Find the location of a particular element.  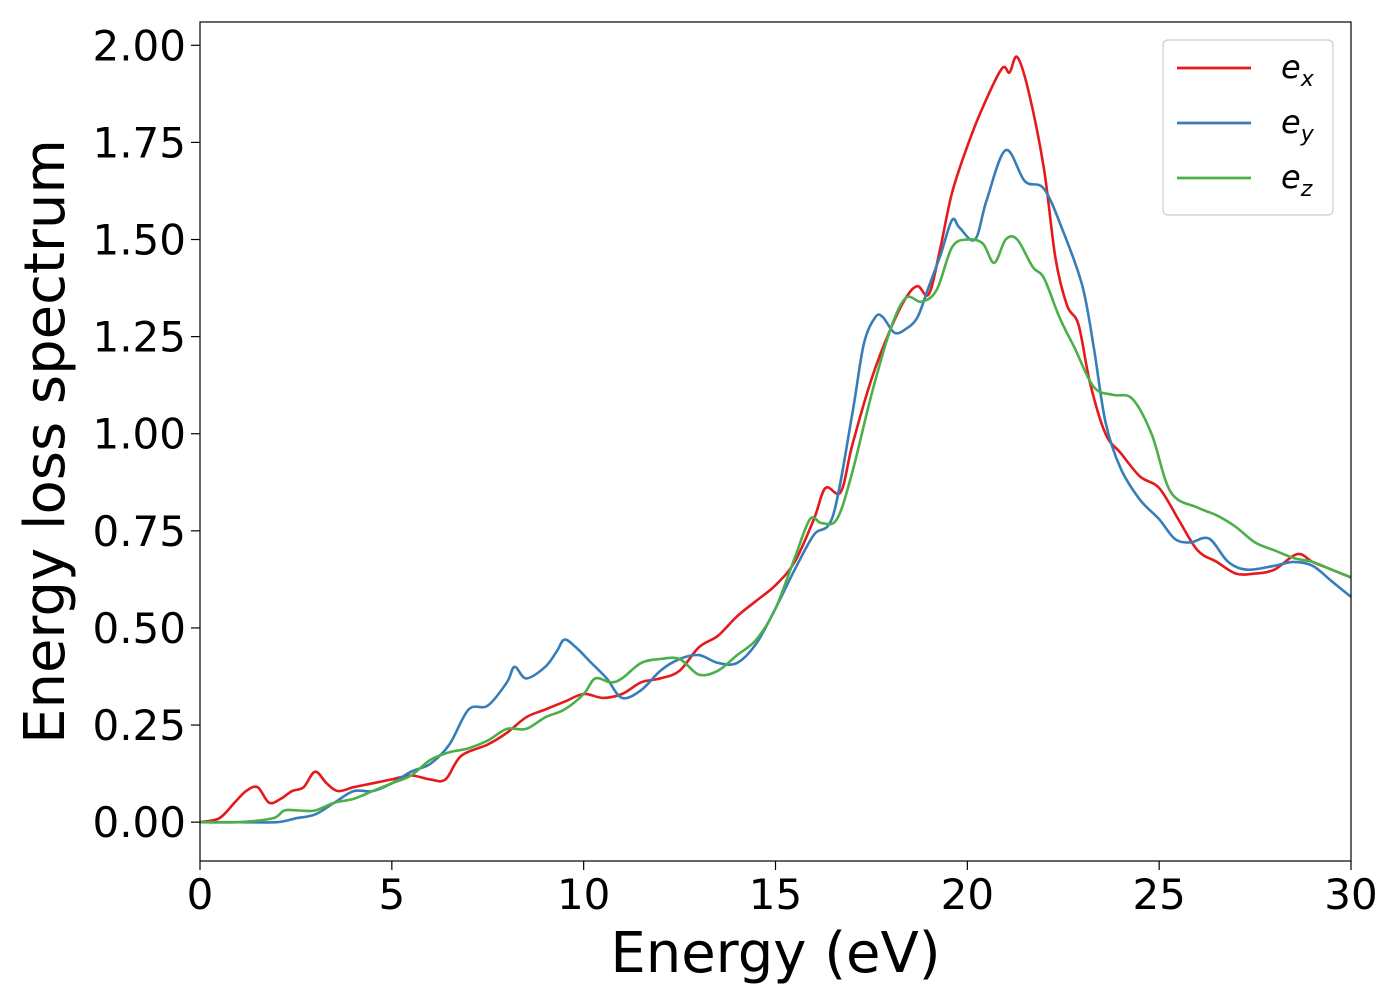

y-tick-label: 0.00 is located at coordinates (139, 822).